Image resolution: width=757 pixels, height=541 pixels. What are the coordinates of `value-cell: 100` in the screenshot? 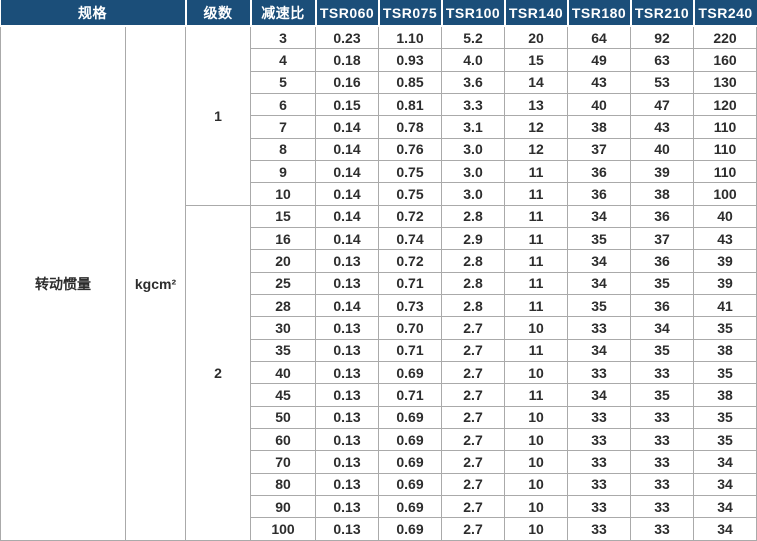 It's located at (725, 194).